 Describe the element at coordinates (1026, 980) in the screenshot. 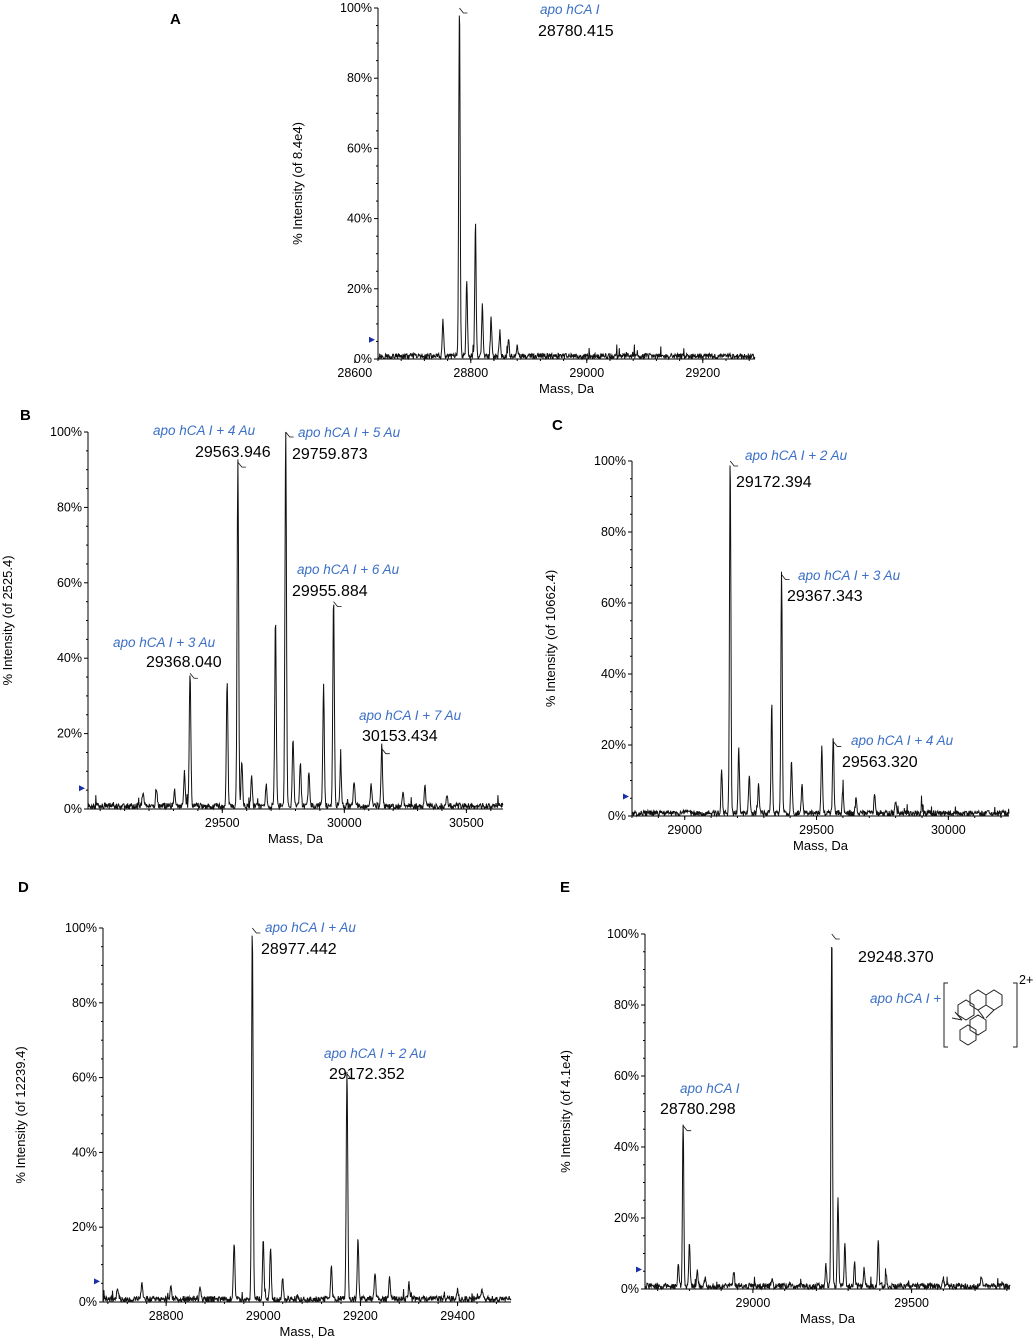

I see `complex-charge-label: 2+` at that location.